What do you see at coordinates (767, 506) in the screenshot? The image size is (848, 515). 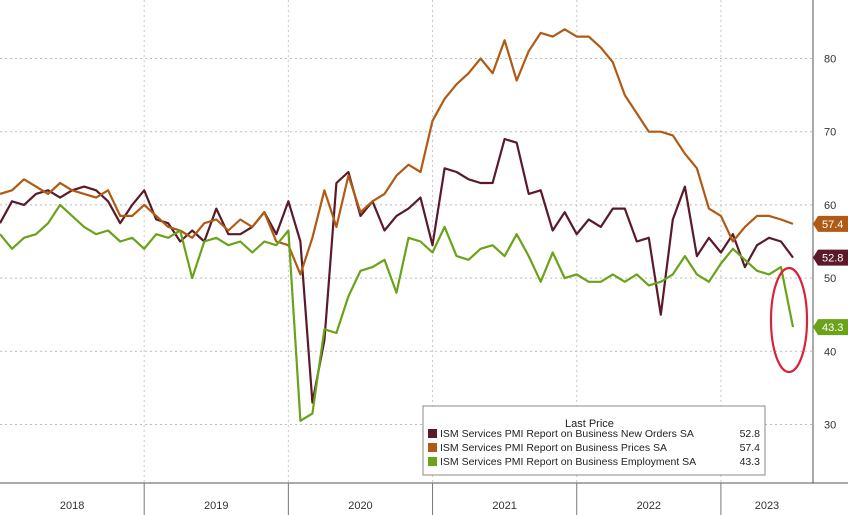 I see `x-tick-label: 2023` at bounding box center [767, 506].